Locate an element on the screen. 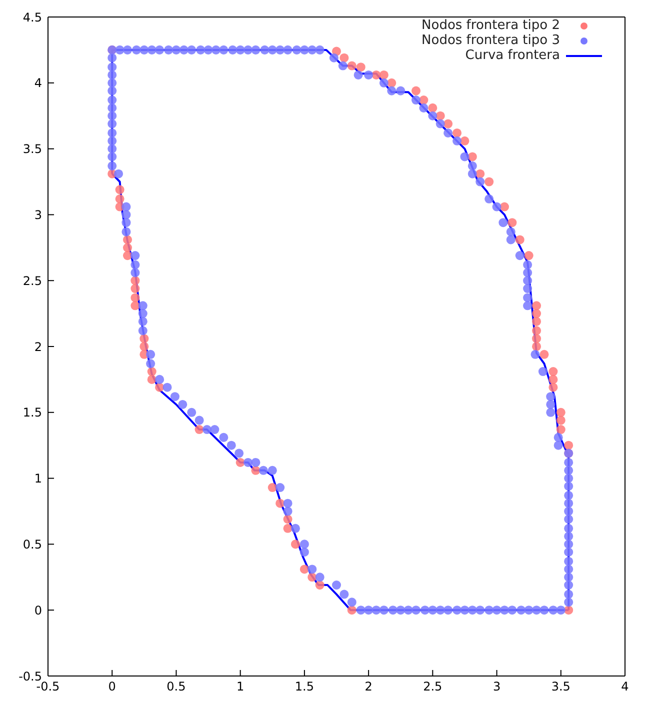 Image resolution: width=645 pixels, height=702 pixels. x-tick-label: 4 is located at coordinates (625, 687).